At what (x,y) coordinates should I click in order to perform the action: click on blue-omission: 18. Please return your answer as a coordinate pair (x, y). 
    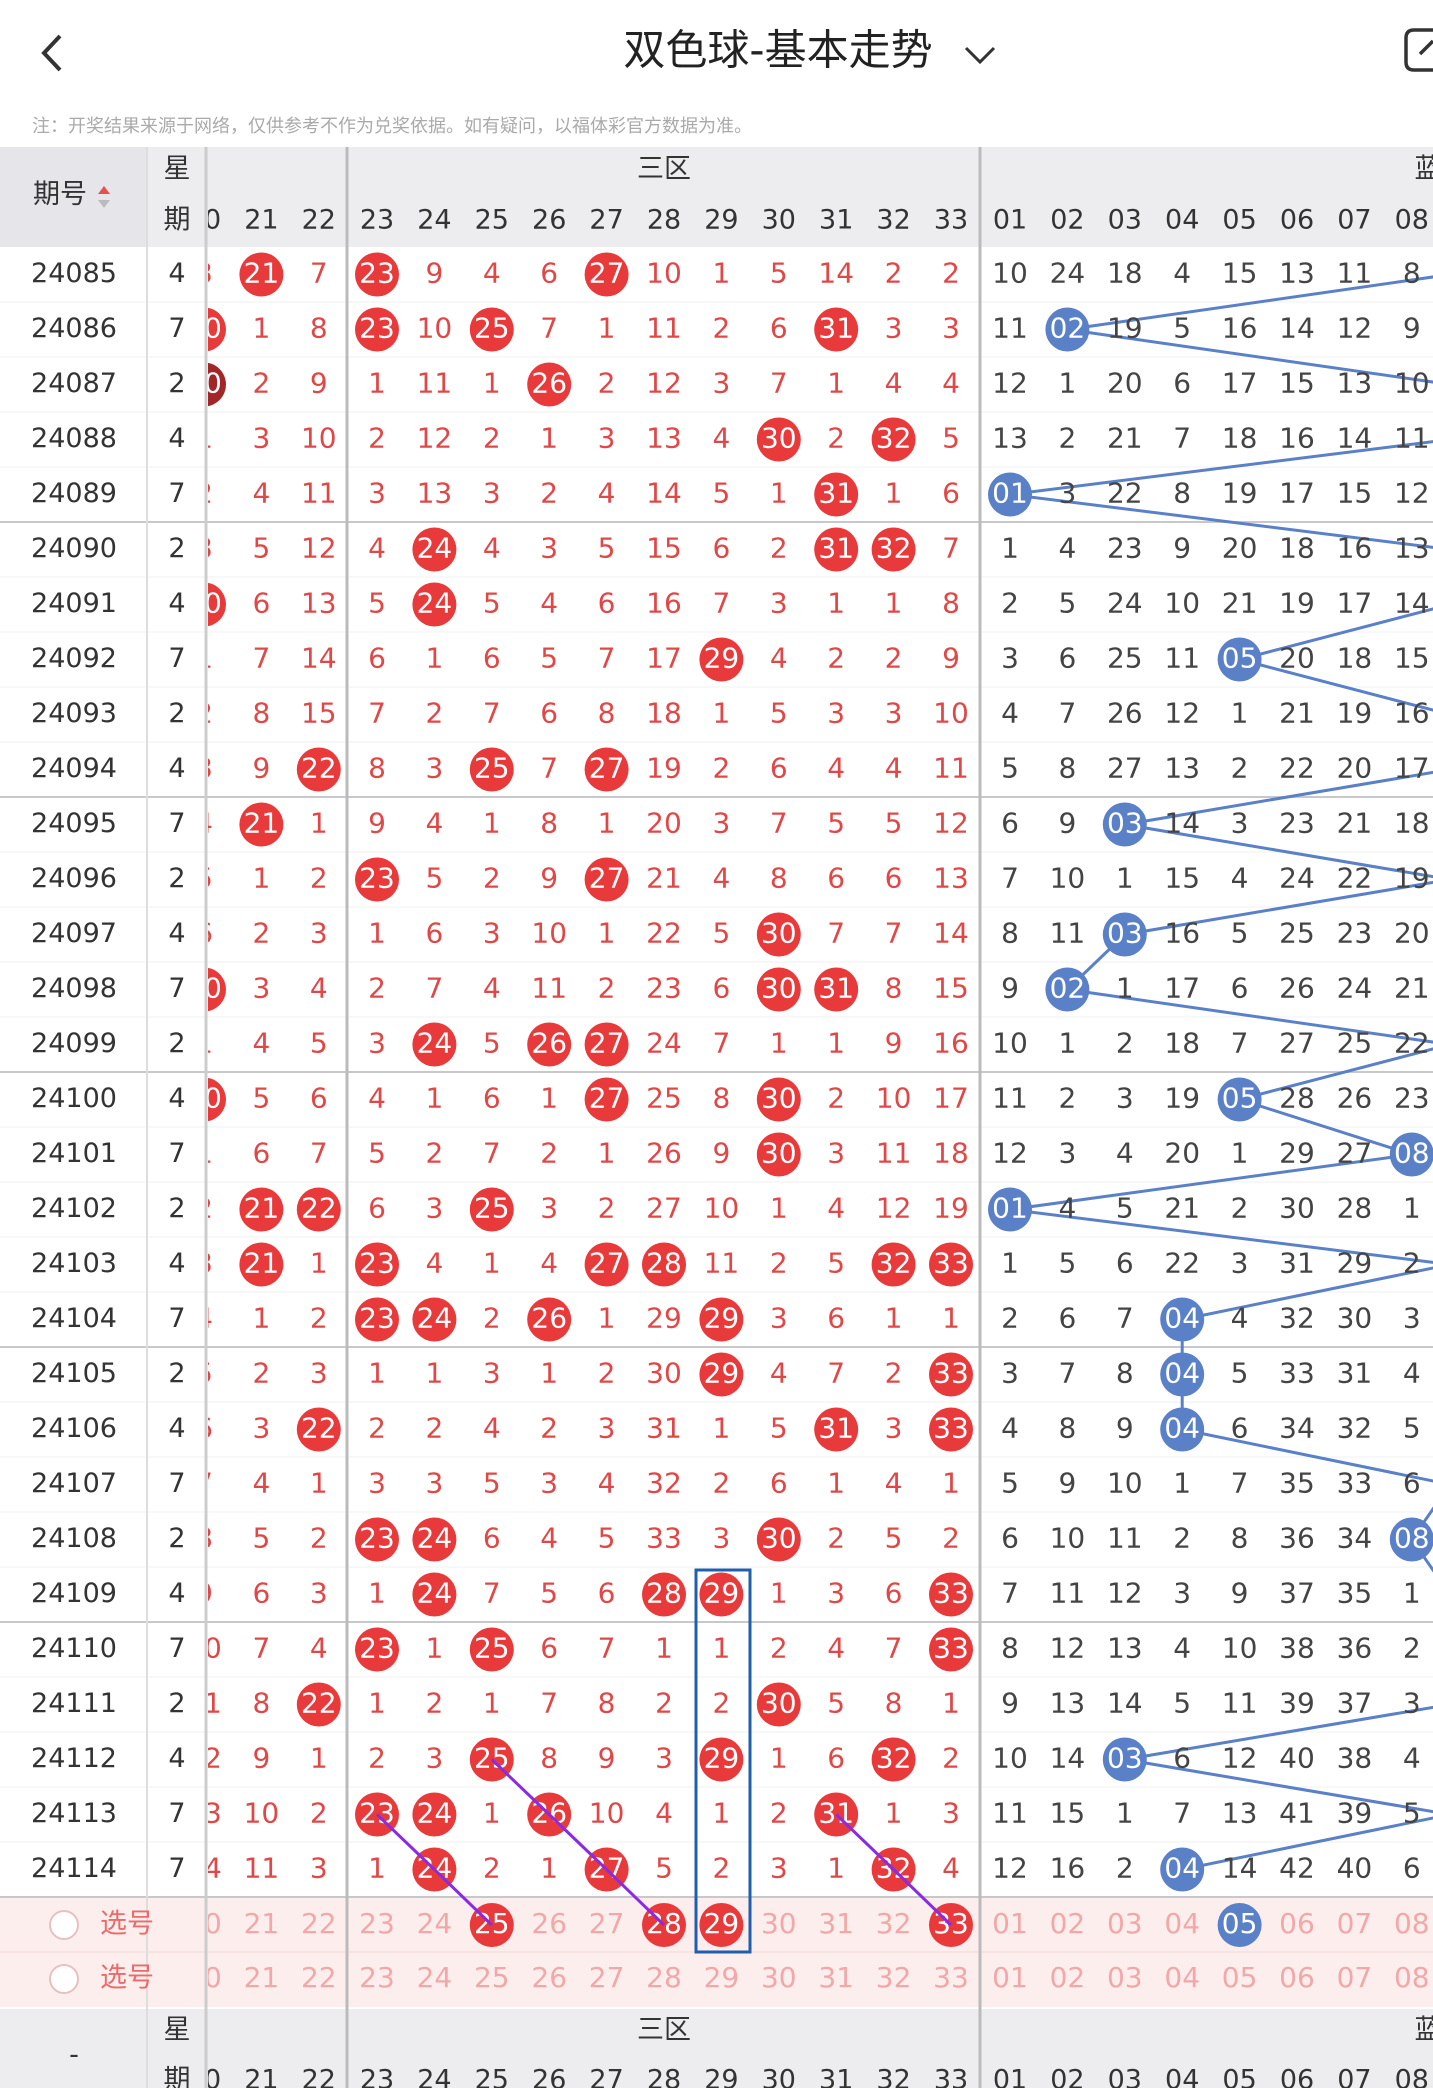
    Looking at the image, I should click on (1412, 823).